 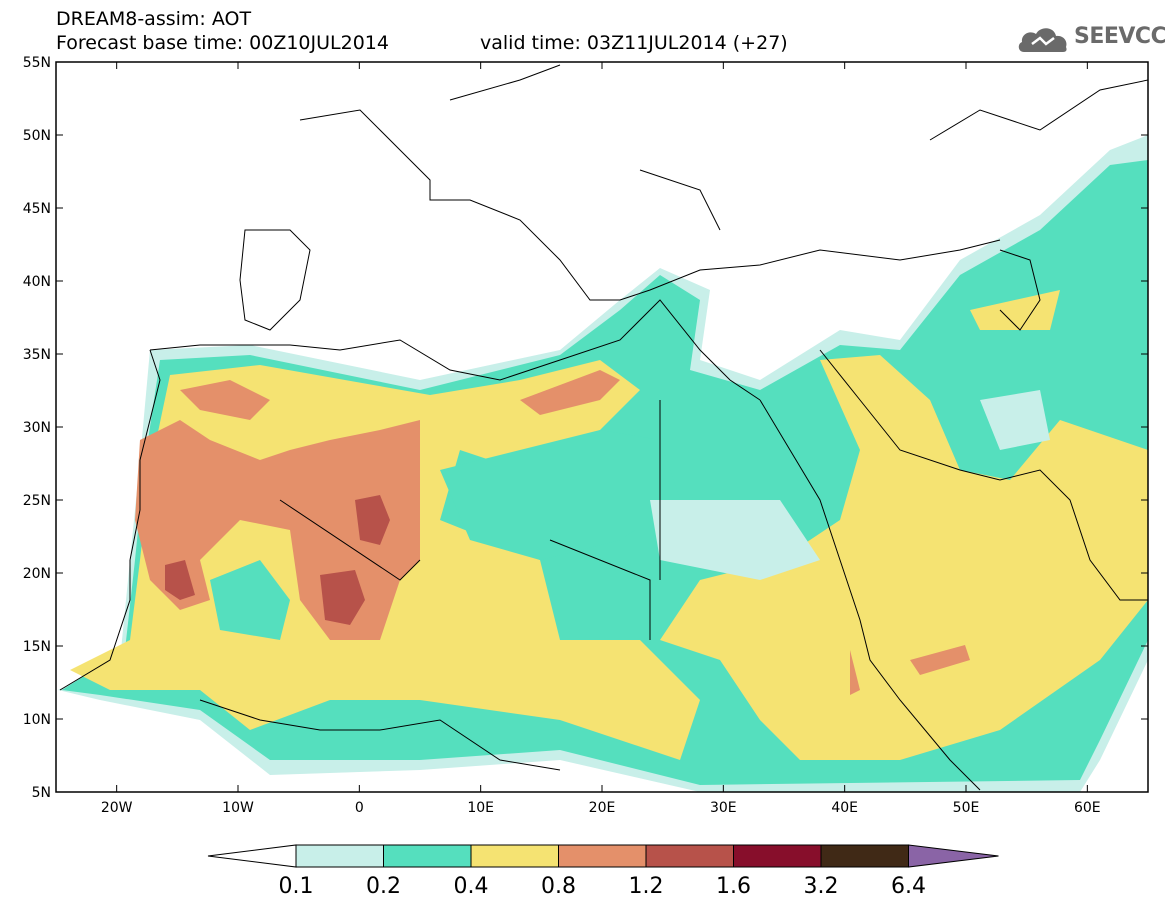 What do you see at coordinates (723, 808) in the screenshot?
I see `lon-tick-label: 30E` at bounding box center [723, 808].